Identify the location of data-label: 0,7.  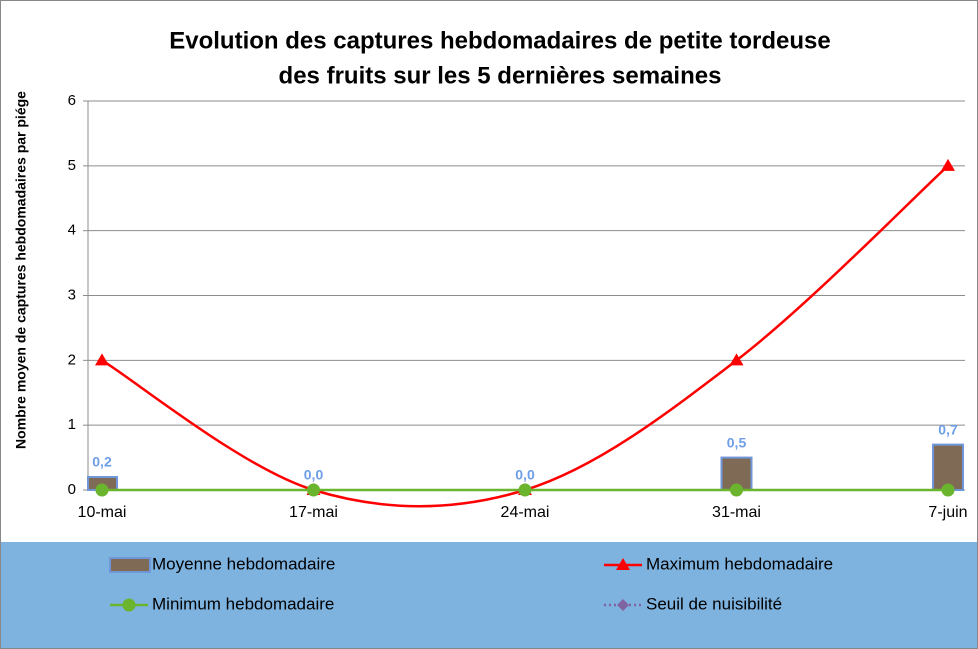
(948, 429).